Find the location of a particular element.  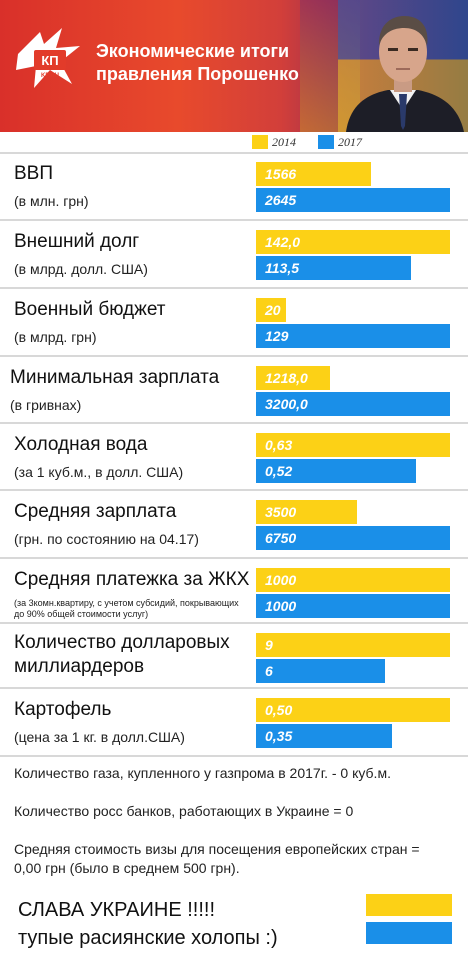

bar-2017: 6750 is located at coordinates (353, 538).